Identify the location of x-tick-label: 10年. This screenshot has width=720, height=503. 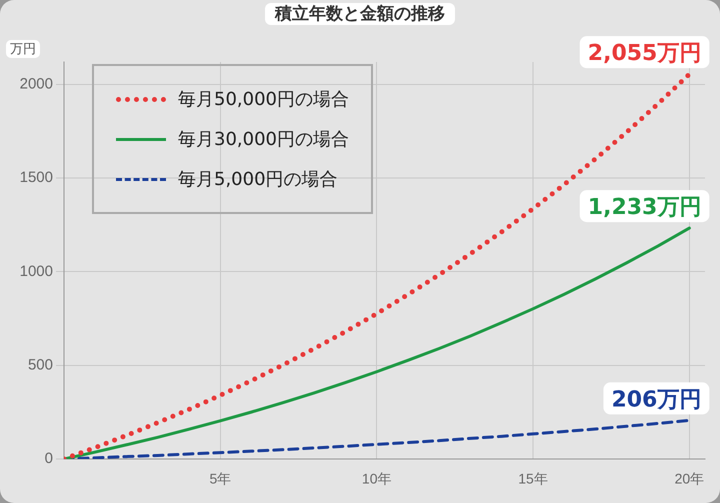
(377, 478).